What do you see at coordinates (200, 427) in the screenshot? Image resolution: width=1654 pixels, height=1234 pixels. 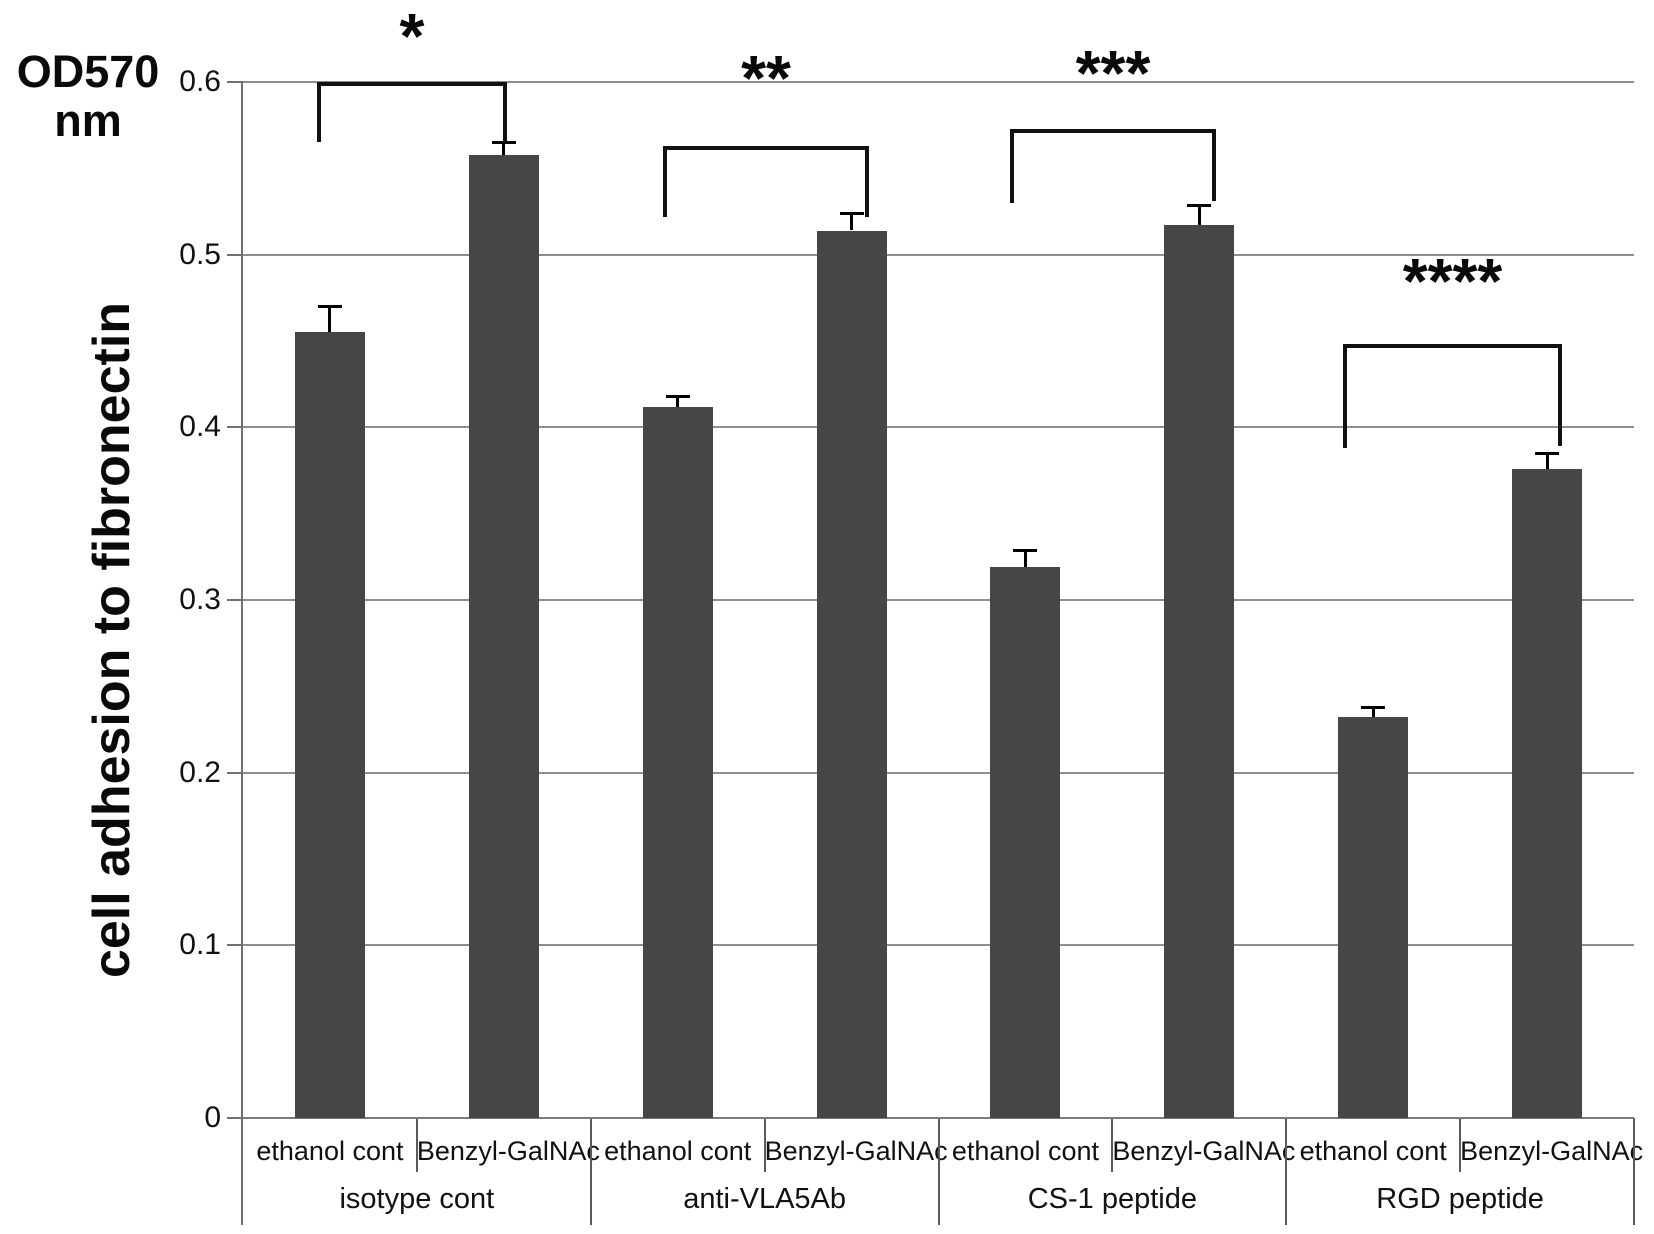 I see `y-tick-label: 0.4` at bounding box center [200, 427].